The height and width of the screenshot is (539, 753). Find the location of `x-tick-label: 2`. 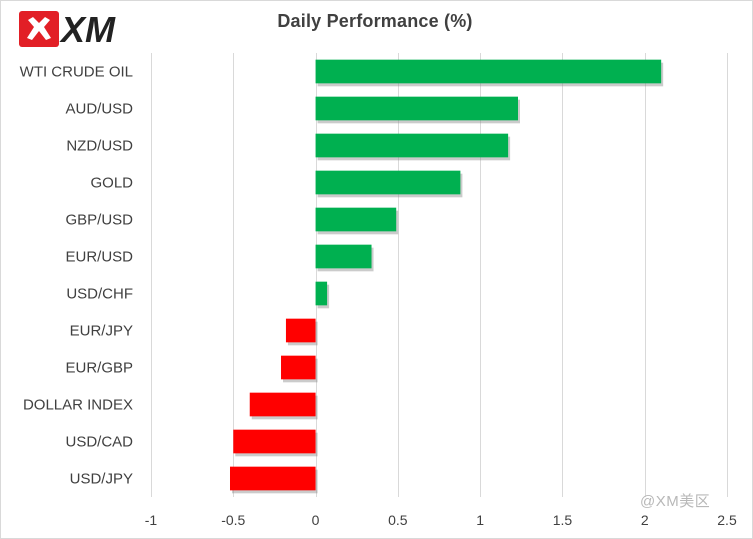

x-tick-label: 2 is located at coordinates (645, 520).